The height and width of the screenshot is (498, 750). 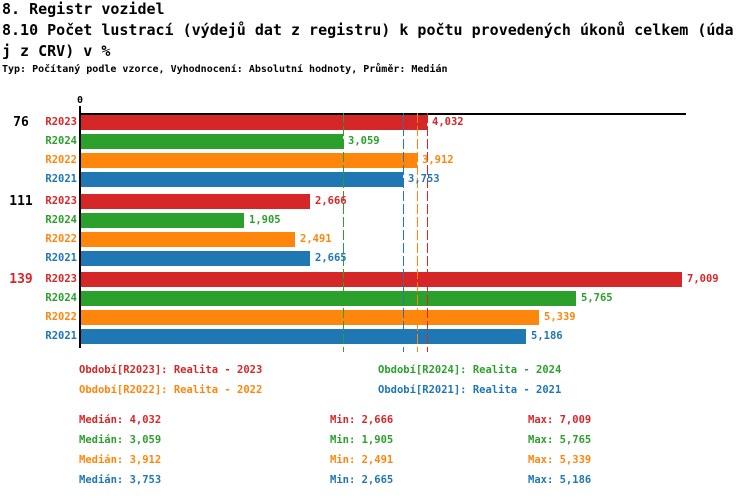 What do you see at coordinates (382, 114) in the screenshot?
I see `x-axis-line` at bounding box center [382, 114].